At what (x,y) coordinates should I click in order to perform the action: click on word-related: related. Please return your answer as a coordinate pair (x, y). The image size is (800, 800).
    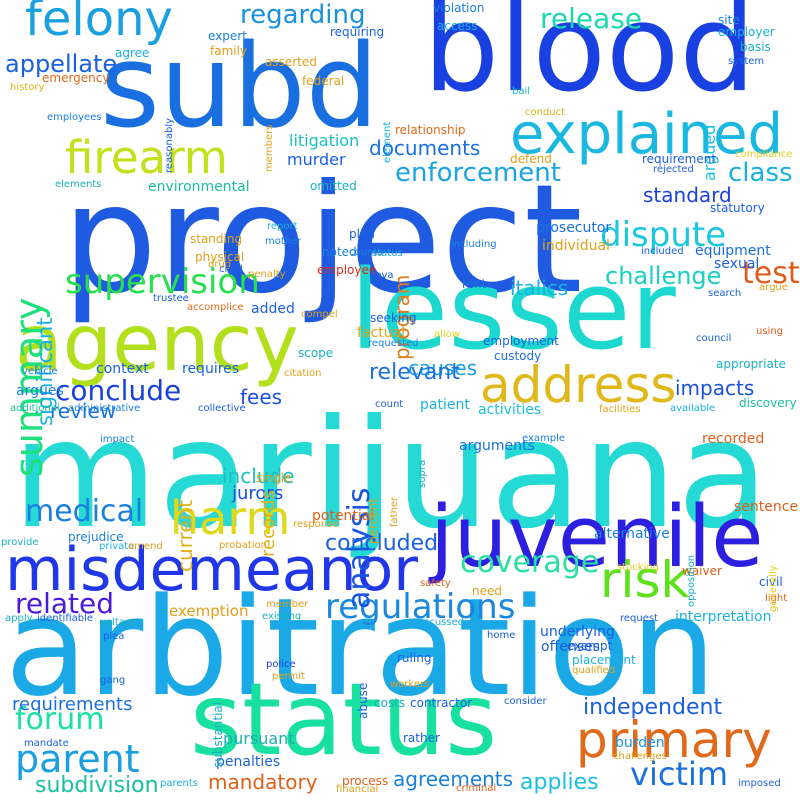
    Looking at the image, I should click on (65, 603).